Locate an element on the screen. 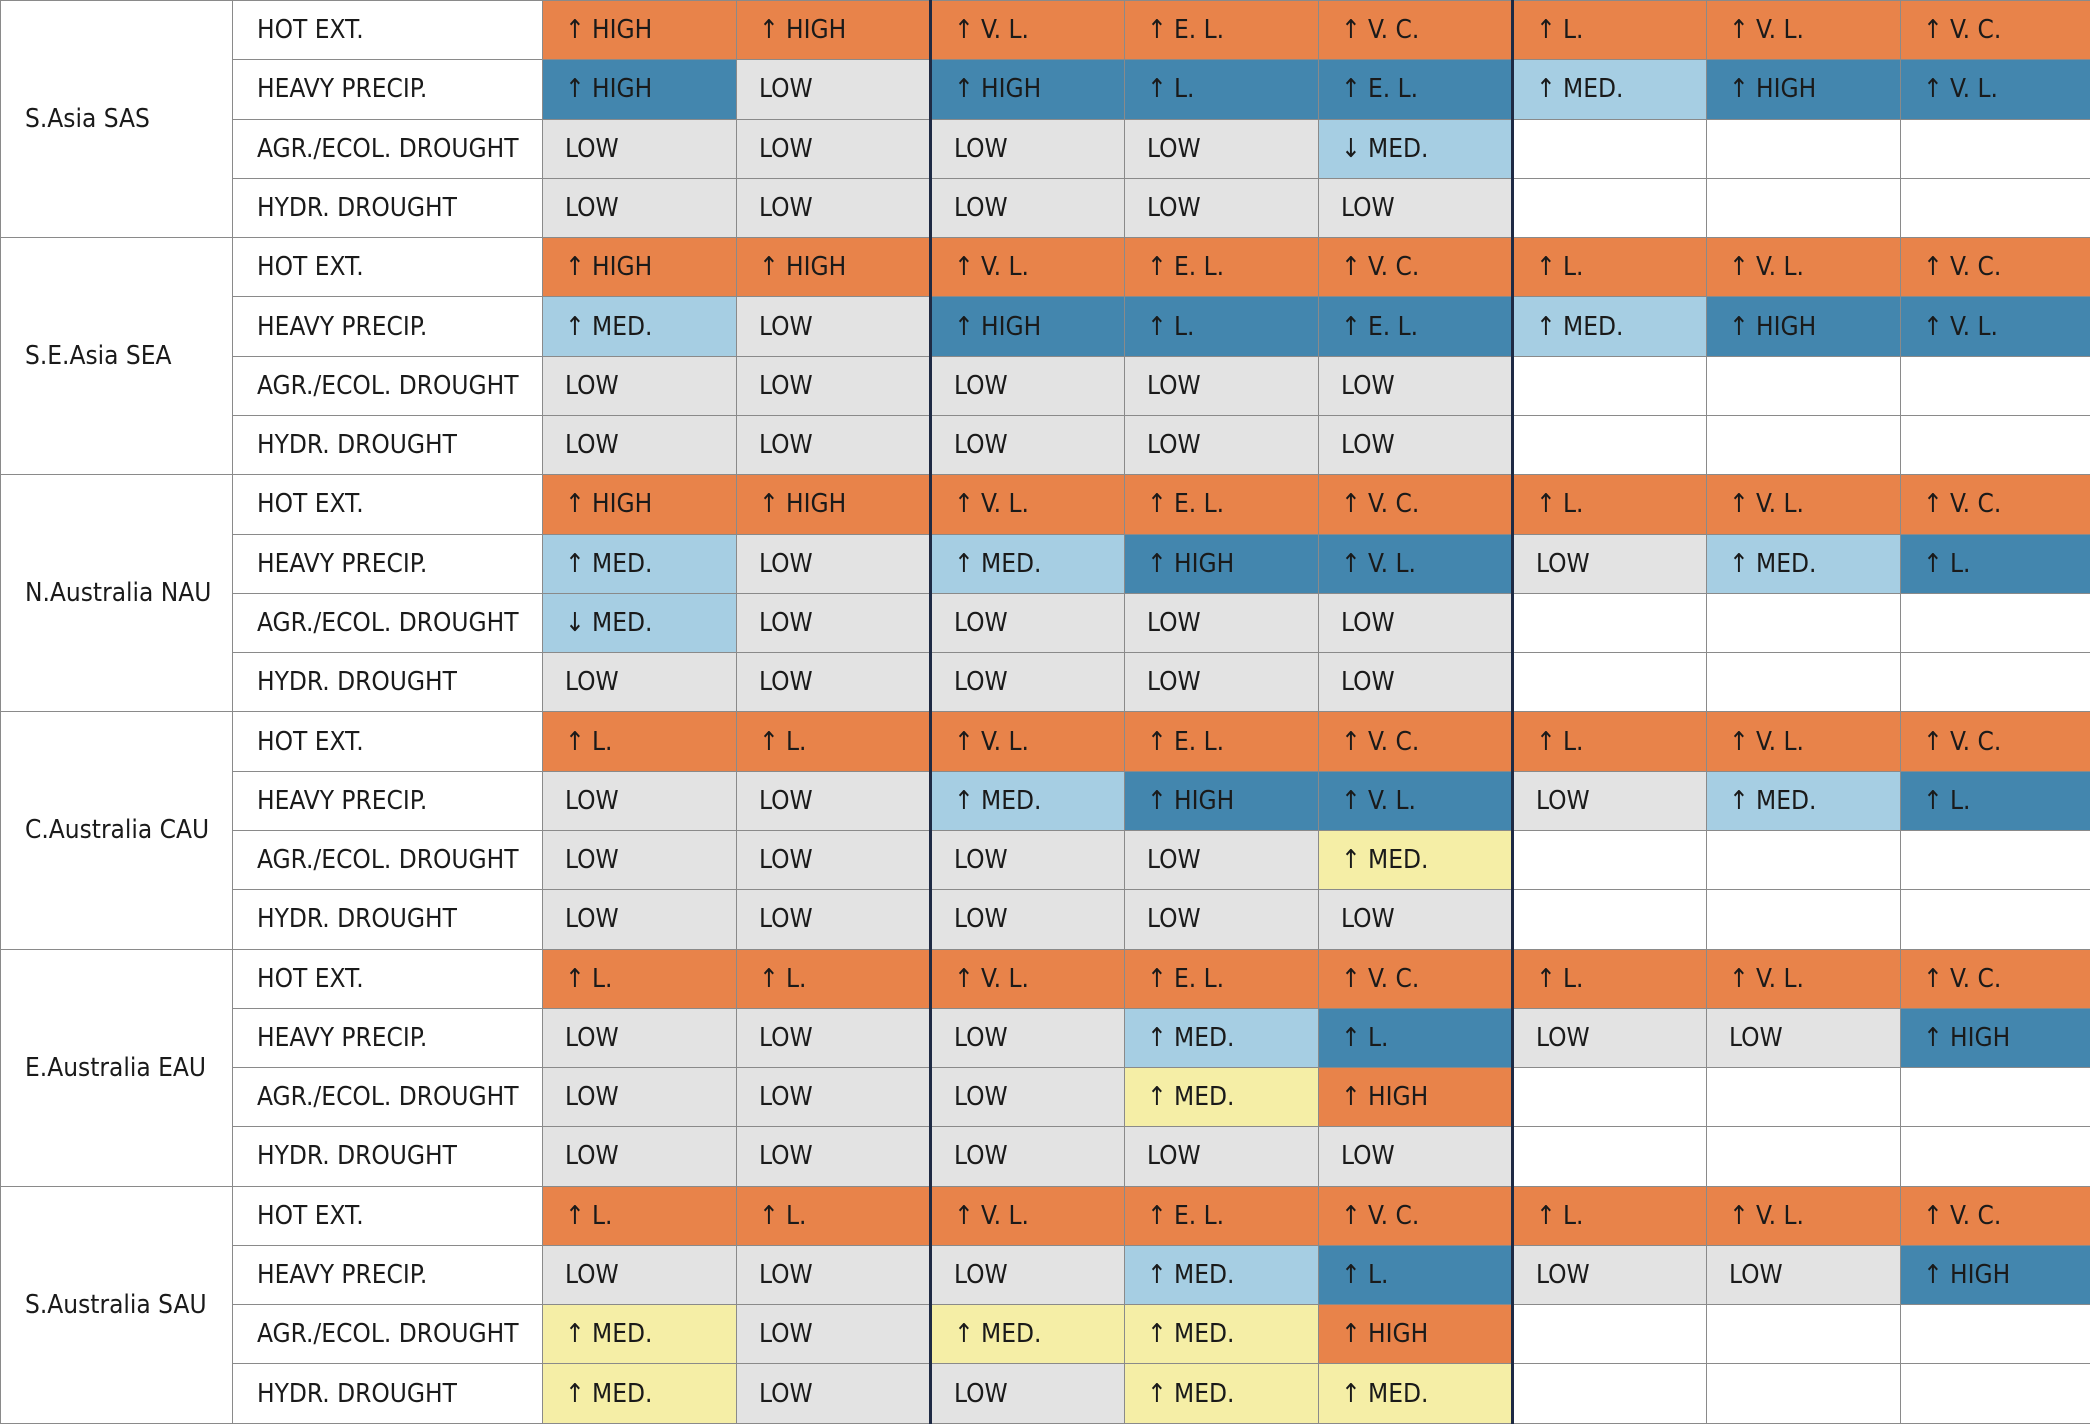 This screenshot has height=1424, width=2090. metric-label: HYDR. DROUGHT is located at coordinates (387, 445).